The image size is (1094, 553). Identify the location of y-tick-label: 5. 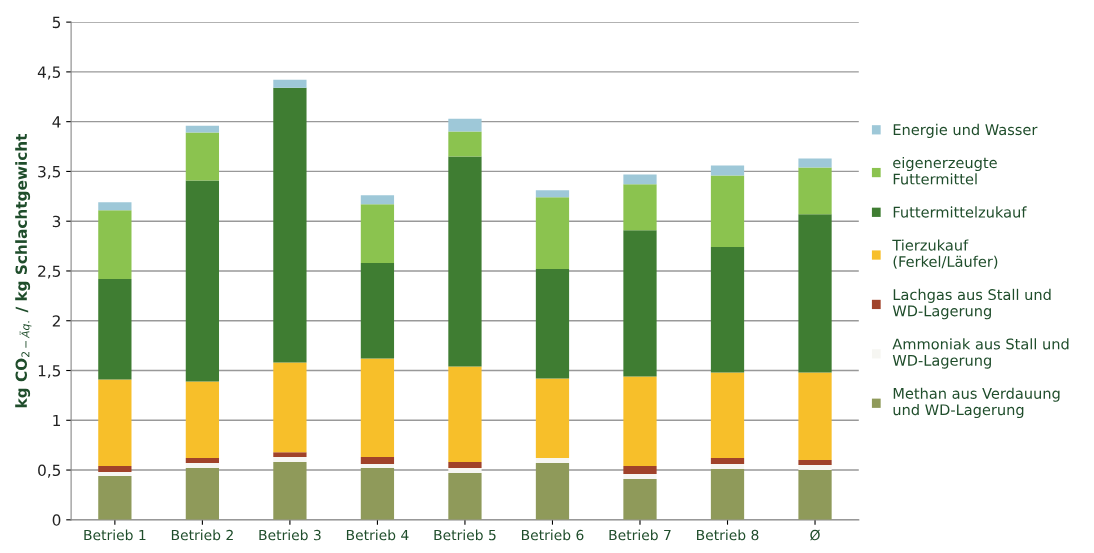
(56, 22).